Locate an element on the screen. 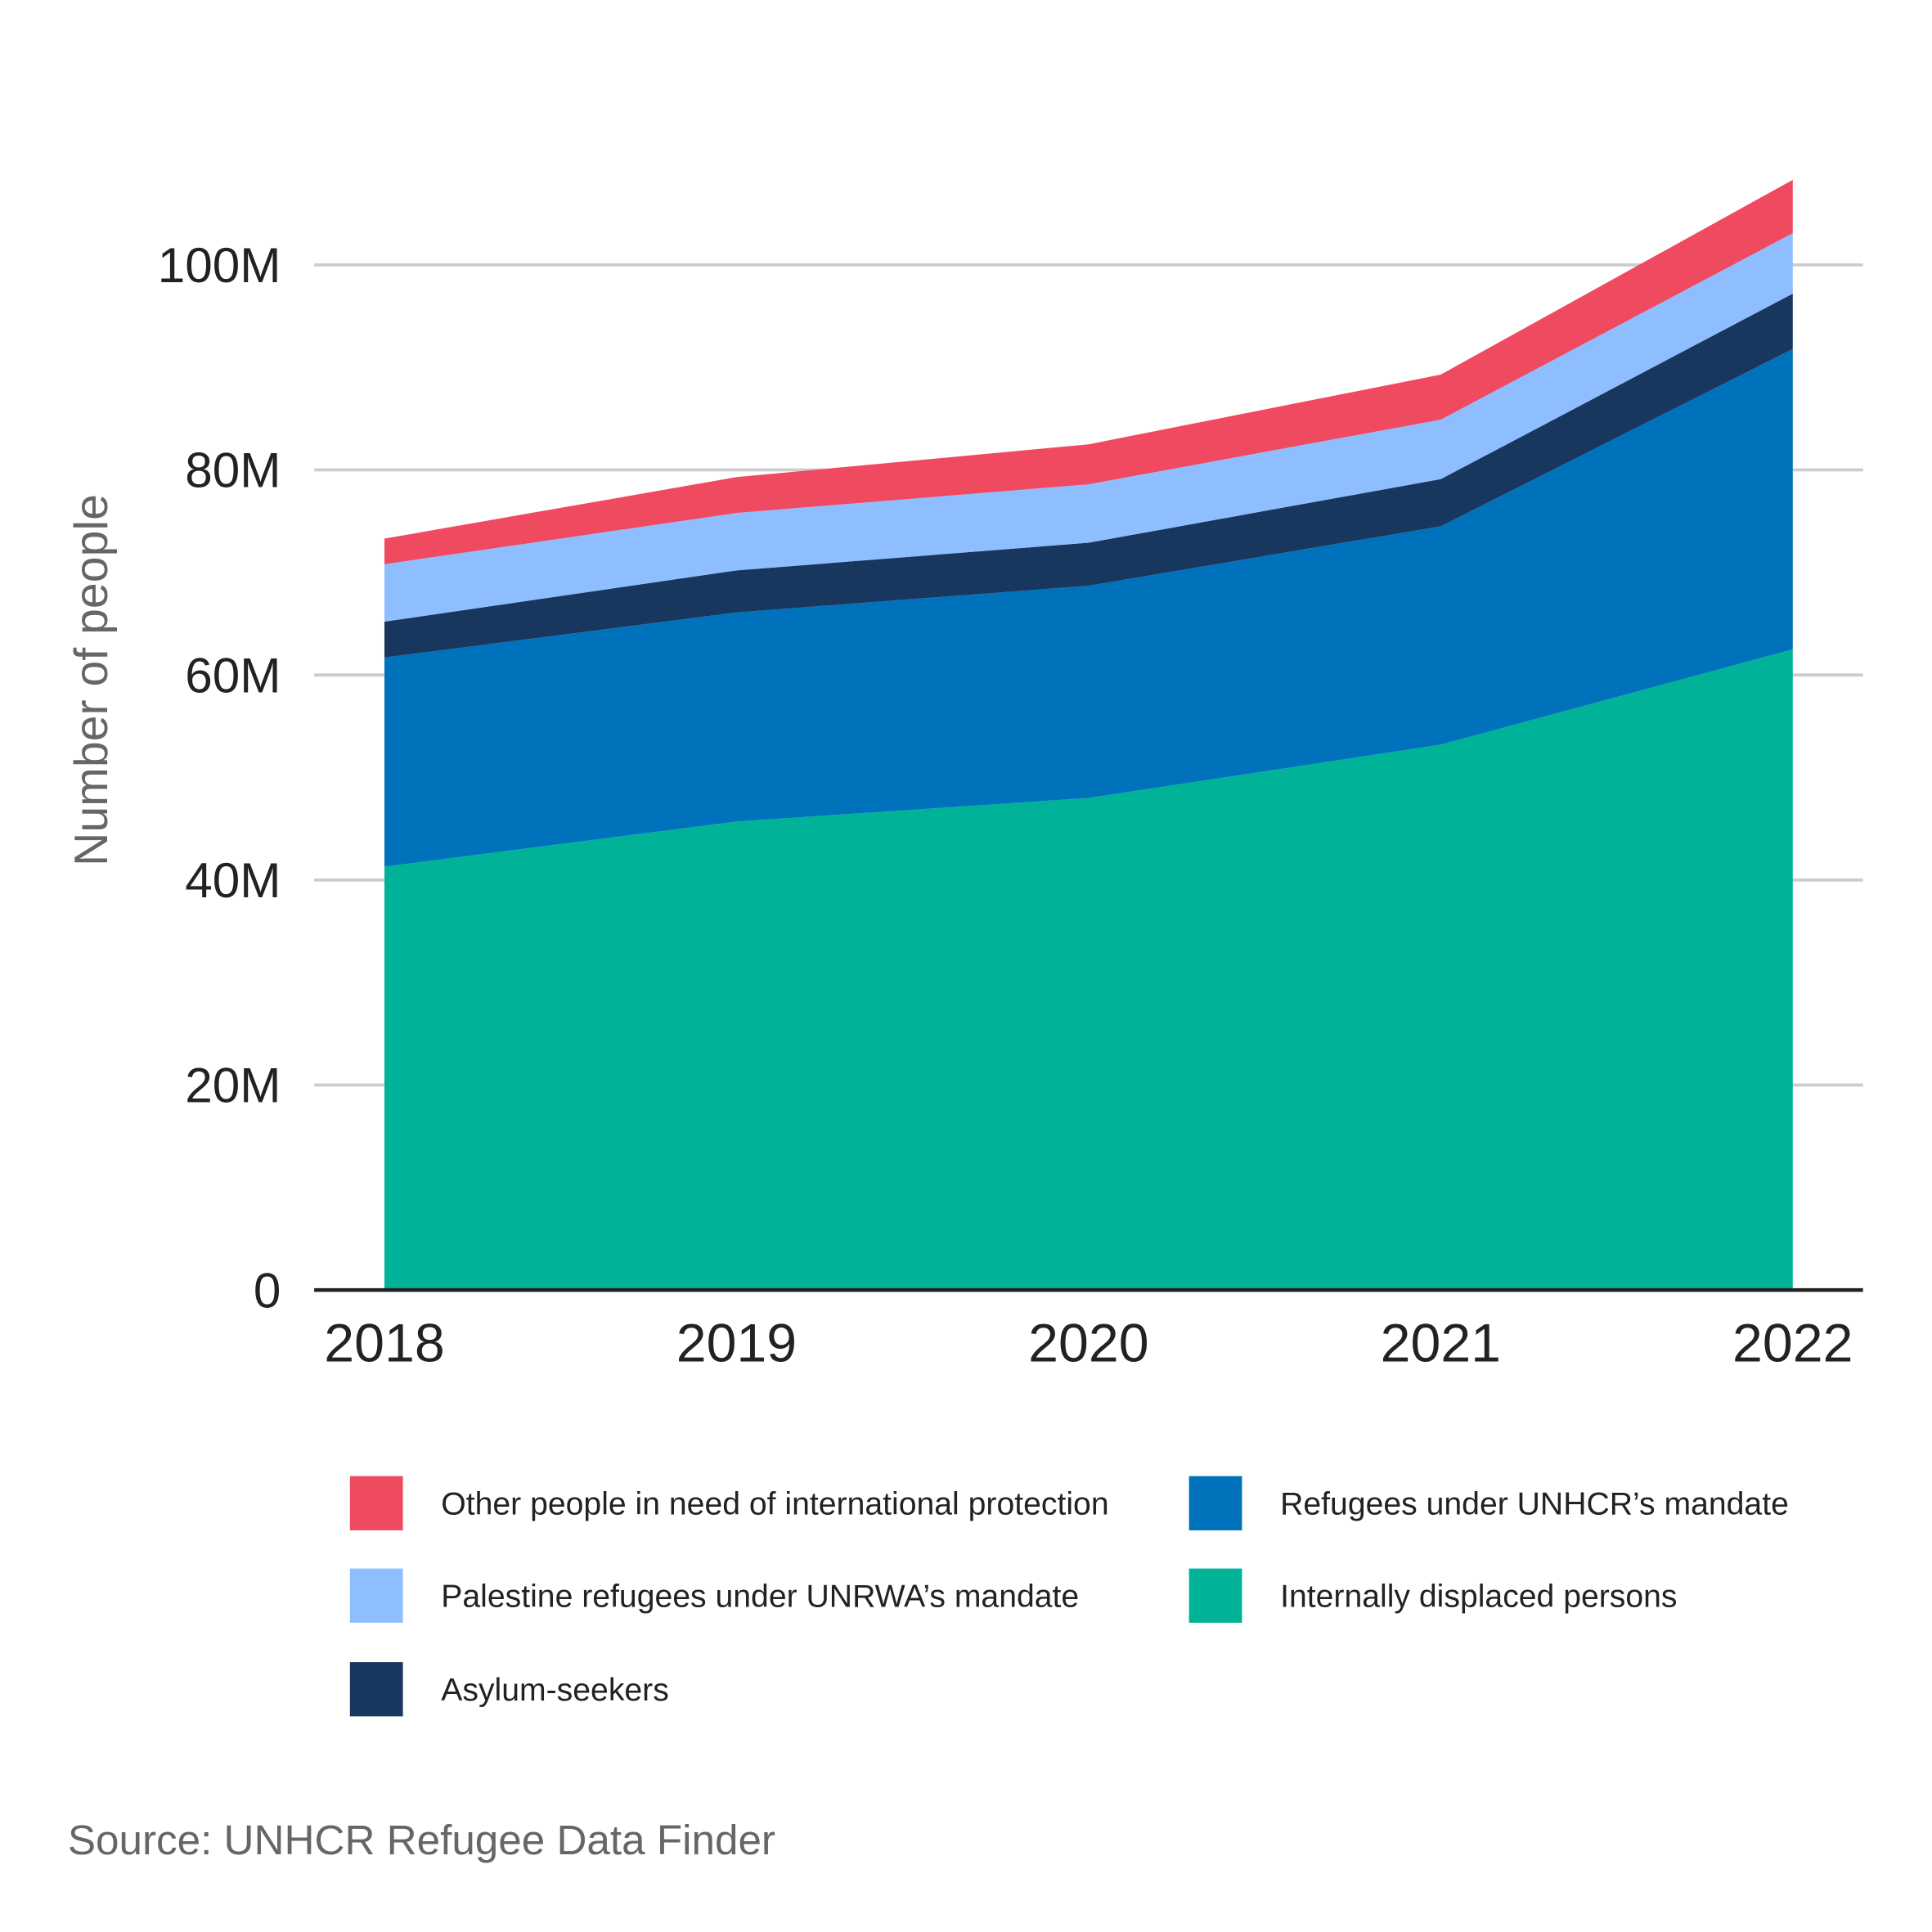 The width and height of the screenshot is (1932, 1932). x-tick-label: 2022 is located at coordinates (1793, 1344).